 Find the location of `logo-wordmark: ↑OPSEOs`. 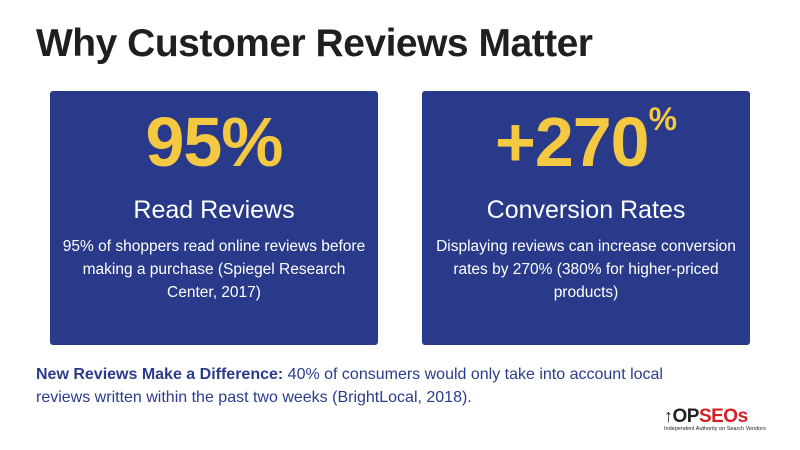

logo-wordmark: ↑OPSEOs is located at coordinates (724, 416).